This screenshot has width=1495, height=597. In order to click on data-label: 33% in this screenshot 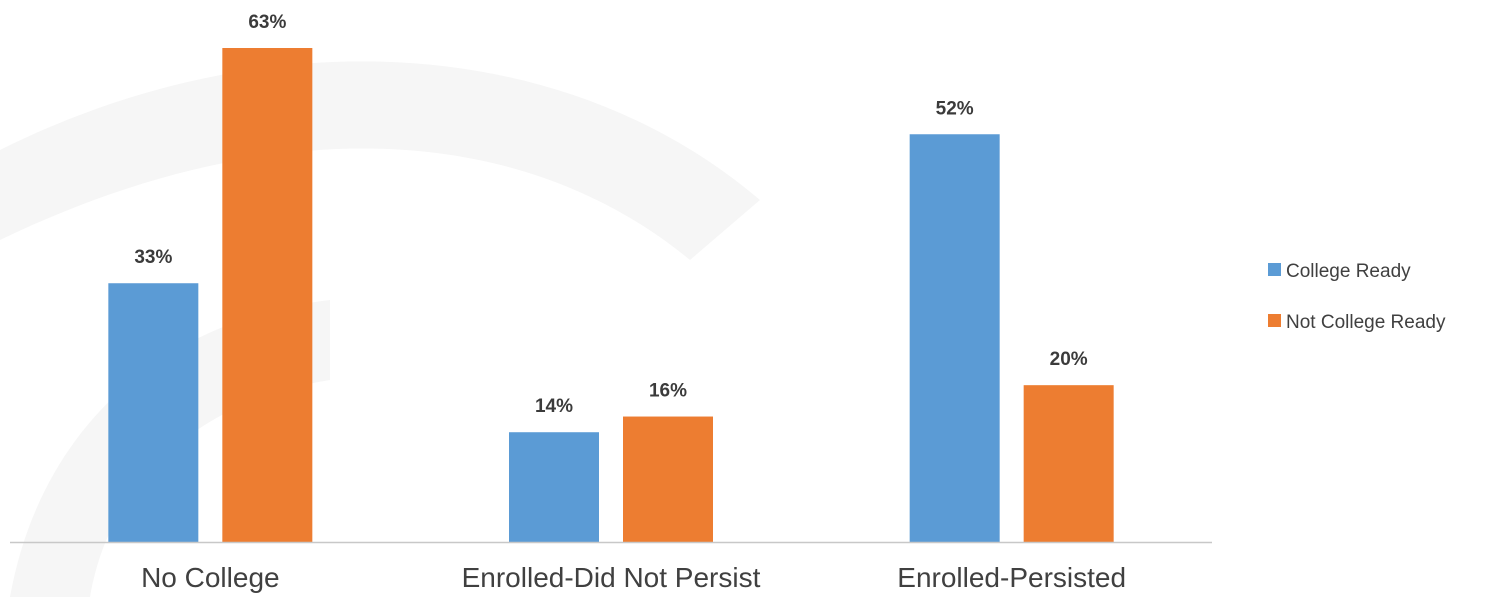, I will do `click(153, 257)`.